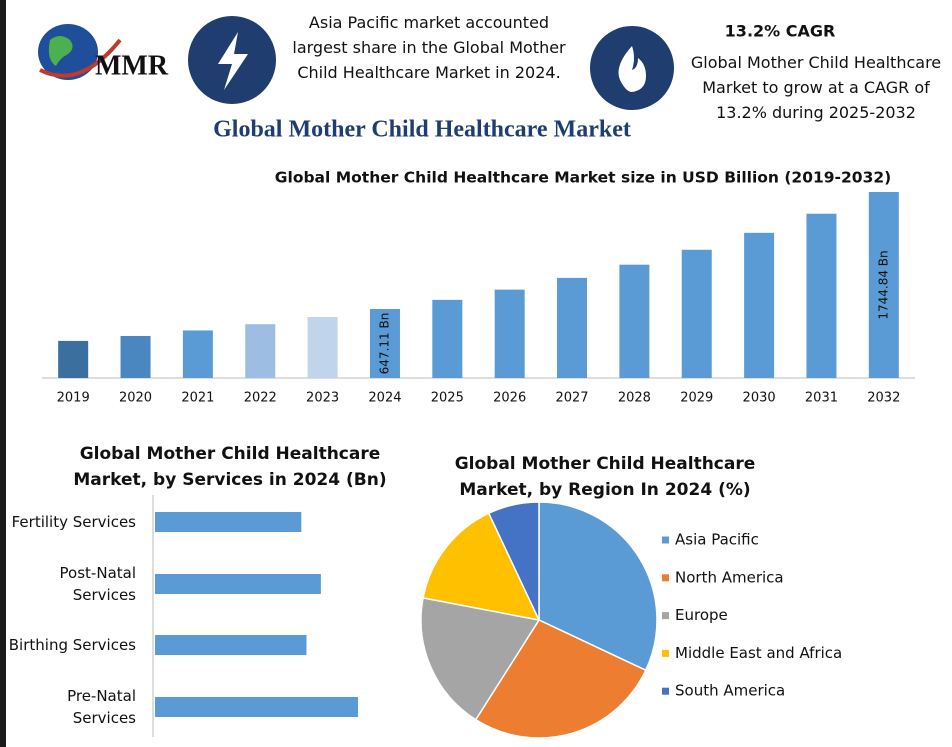 The height and width of the screenshot is (747, 952). I want to click on x-tick-label: 2023, so click(322, 398).